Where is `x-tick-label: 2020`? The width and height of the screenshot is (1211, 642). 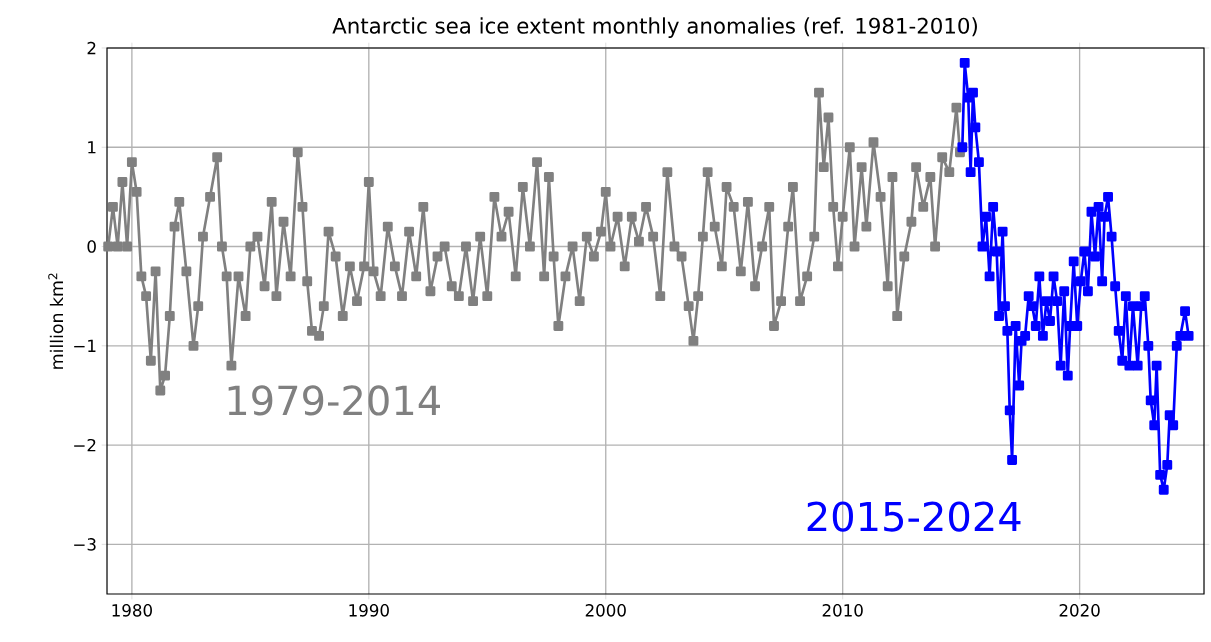 x-tick-label: 2020 is located at coordinates (1079, 610).